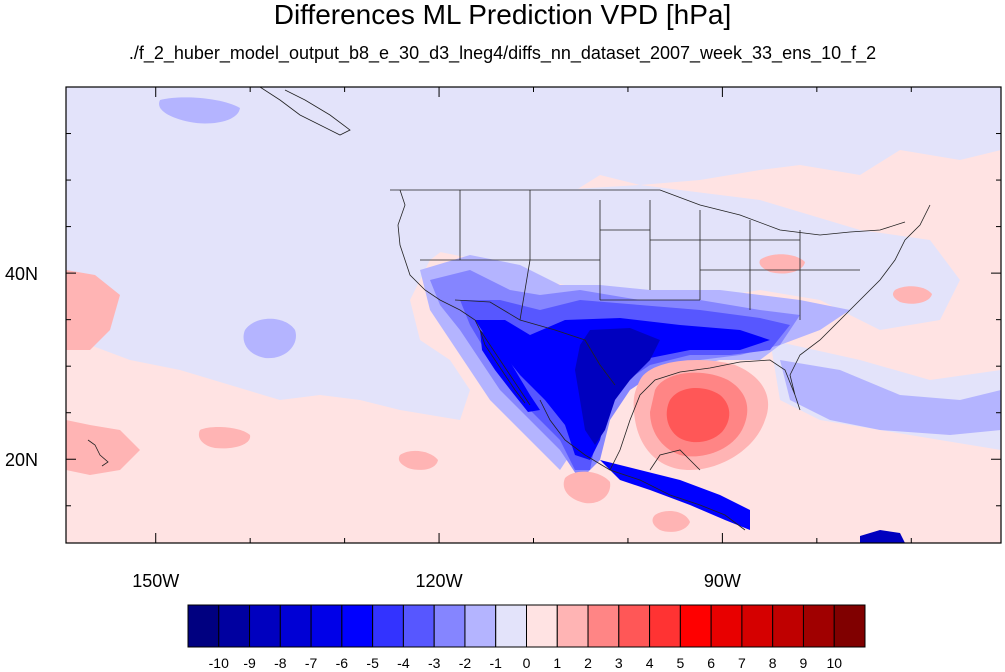 The image size is (1005, 672). Describe the element at coordinates (403, 663) in the screenshot. I see `colorbar-label: -4` at that location.